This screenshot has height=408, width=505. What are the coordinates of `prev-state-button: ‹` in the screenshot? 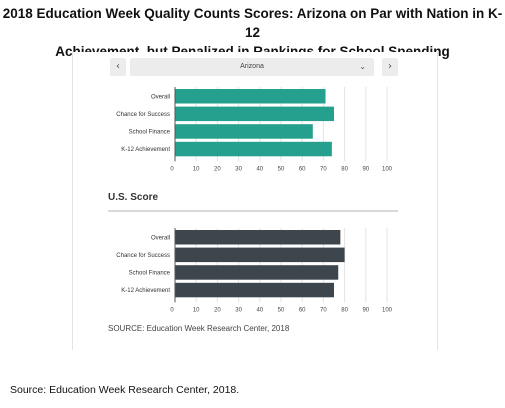 It's located at (118, 67).